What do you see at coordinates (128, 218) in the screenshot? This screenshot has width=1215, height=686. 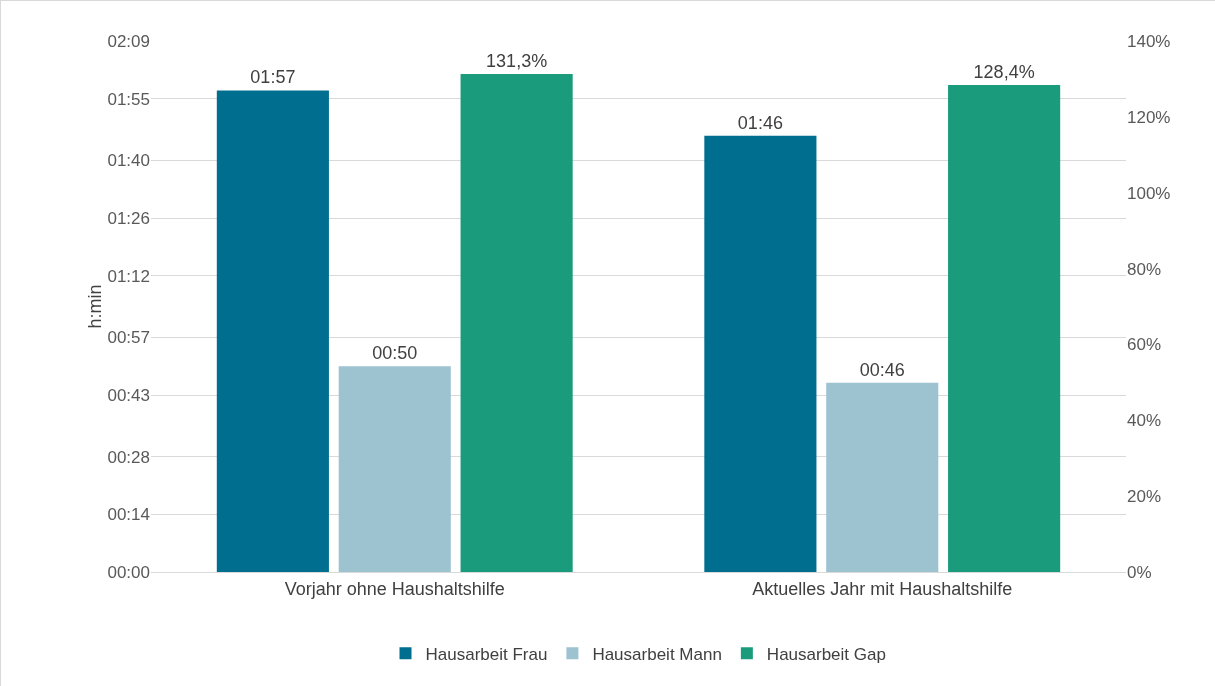 I see `y-tick-label: 01:26` at bounding box center [128, 218].